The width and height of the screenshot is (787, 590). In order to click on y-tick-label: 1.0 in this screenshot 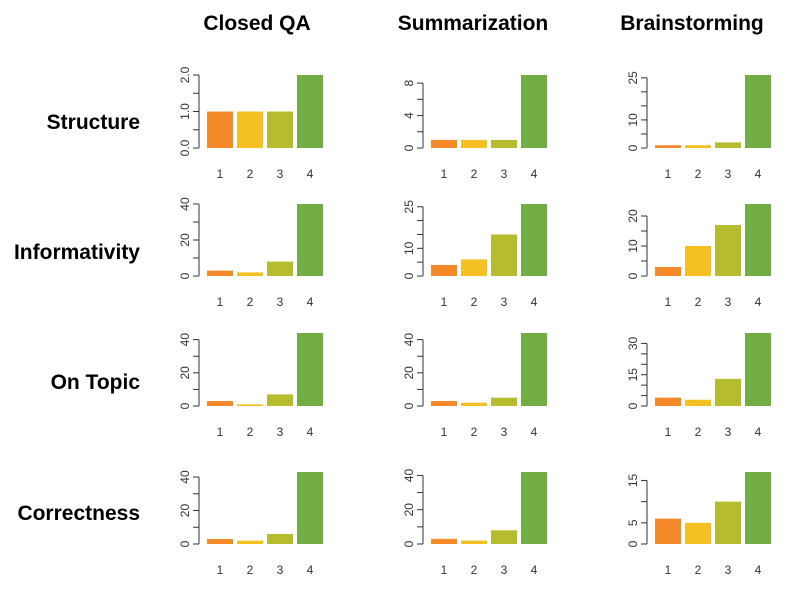, I will do `click(185, 111)`.